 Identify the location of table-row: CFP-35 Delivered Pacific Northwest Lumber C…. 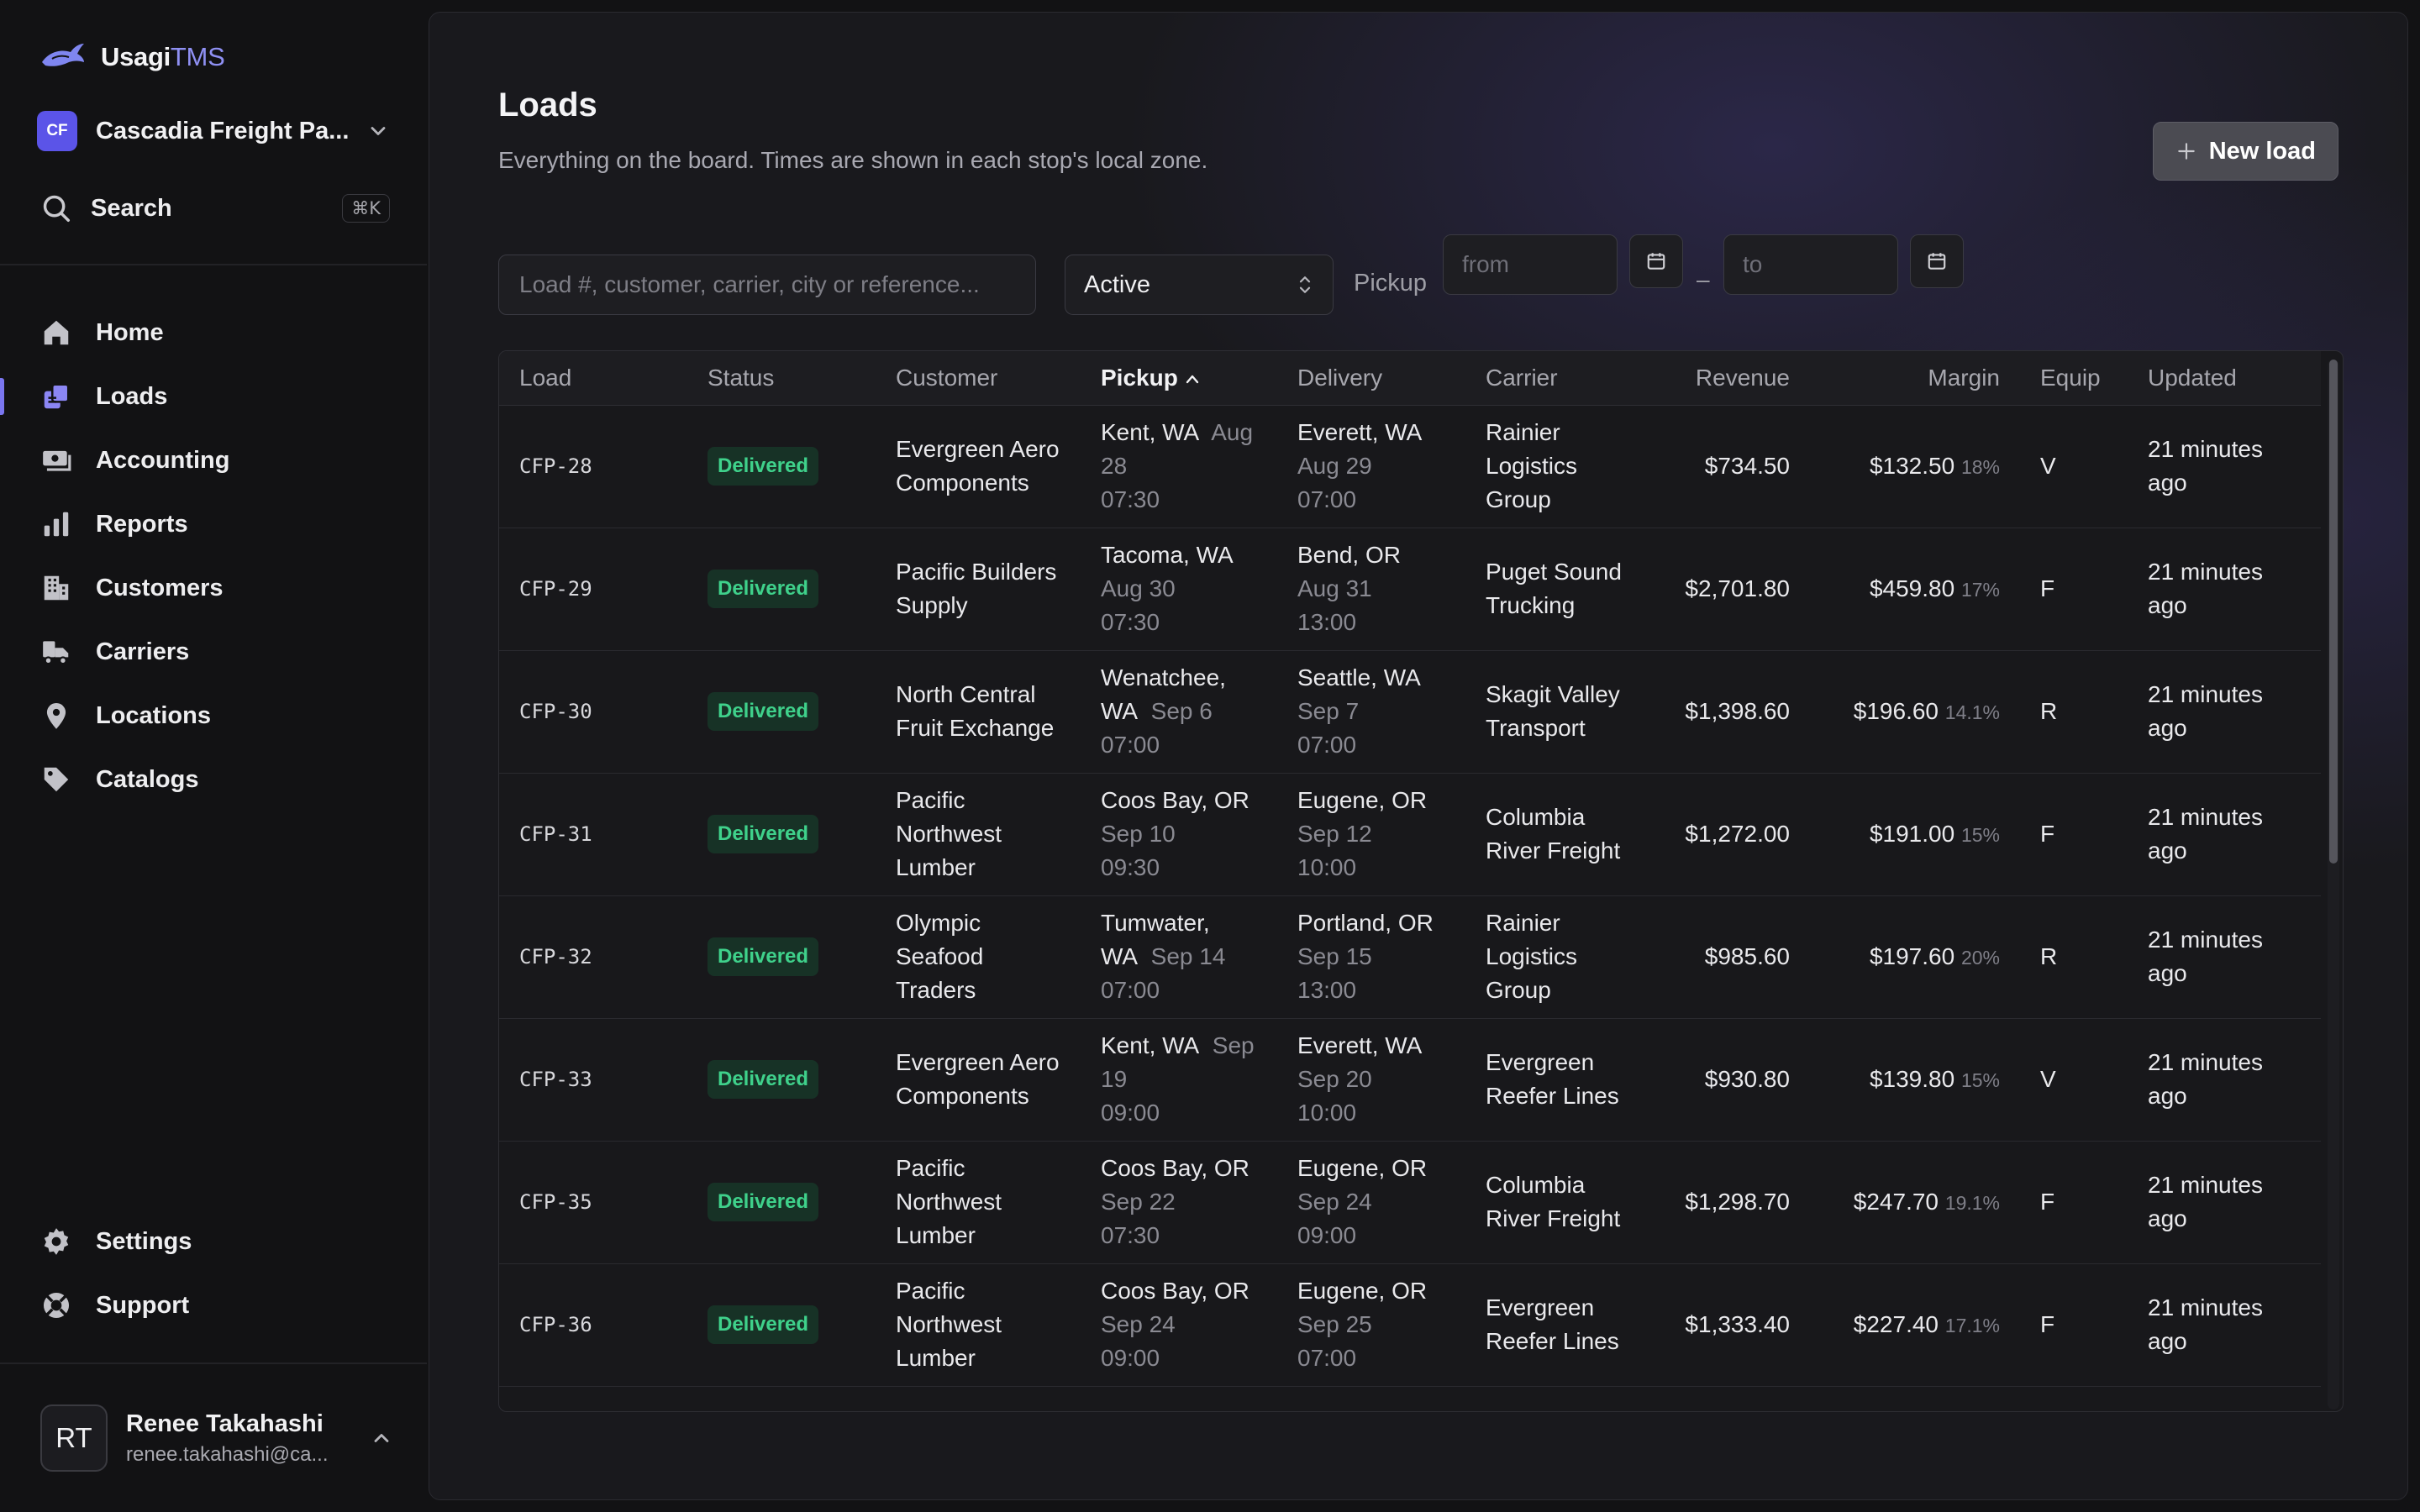
(1410, 1202).